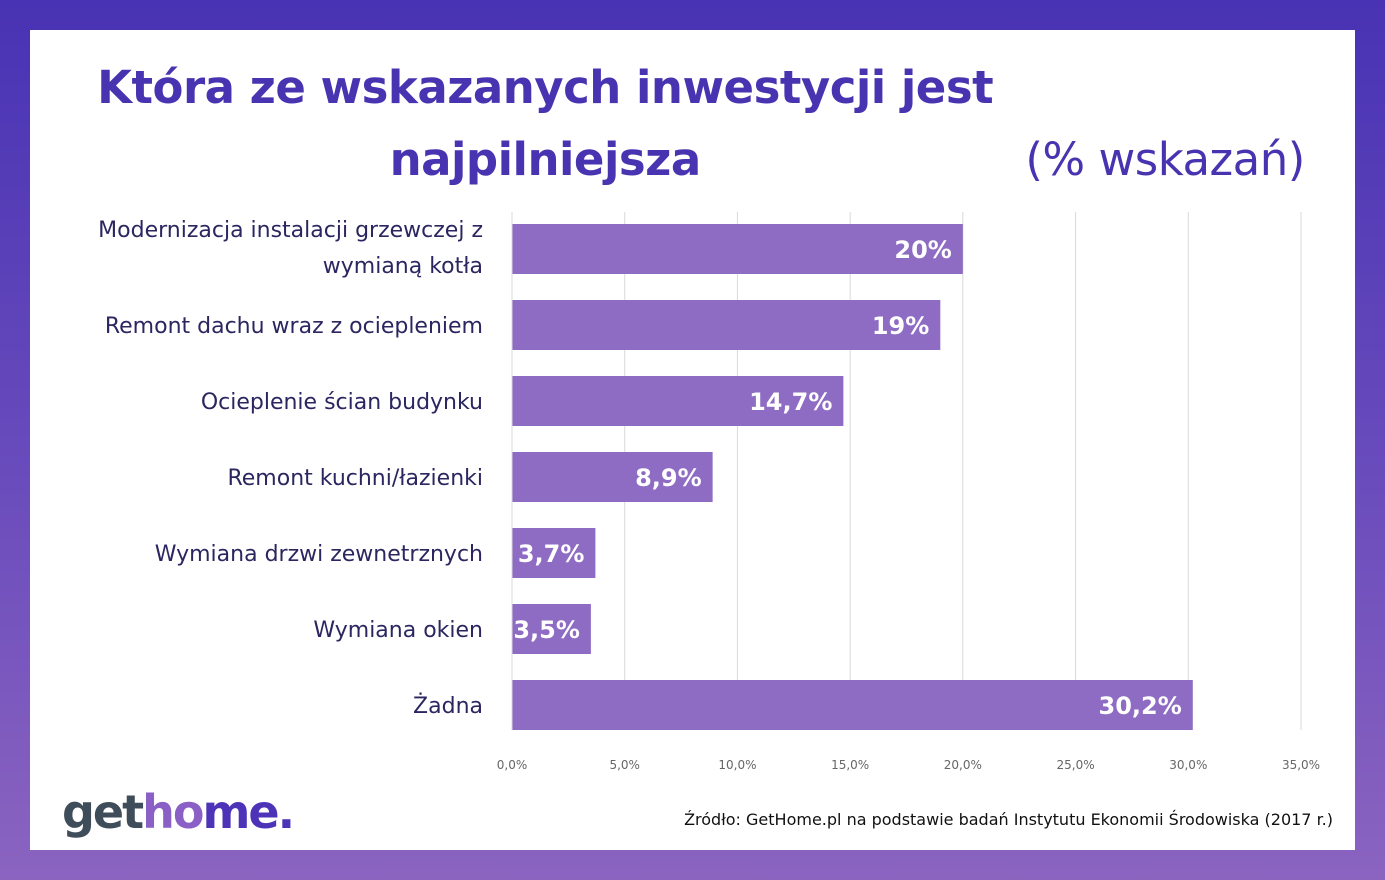 The image size is (1385, 880). What do you see at coordinates (448, 706) in the screenshot?
I see `category-label: Żadna` at bounding box center [448, 706].